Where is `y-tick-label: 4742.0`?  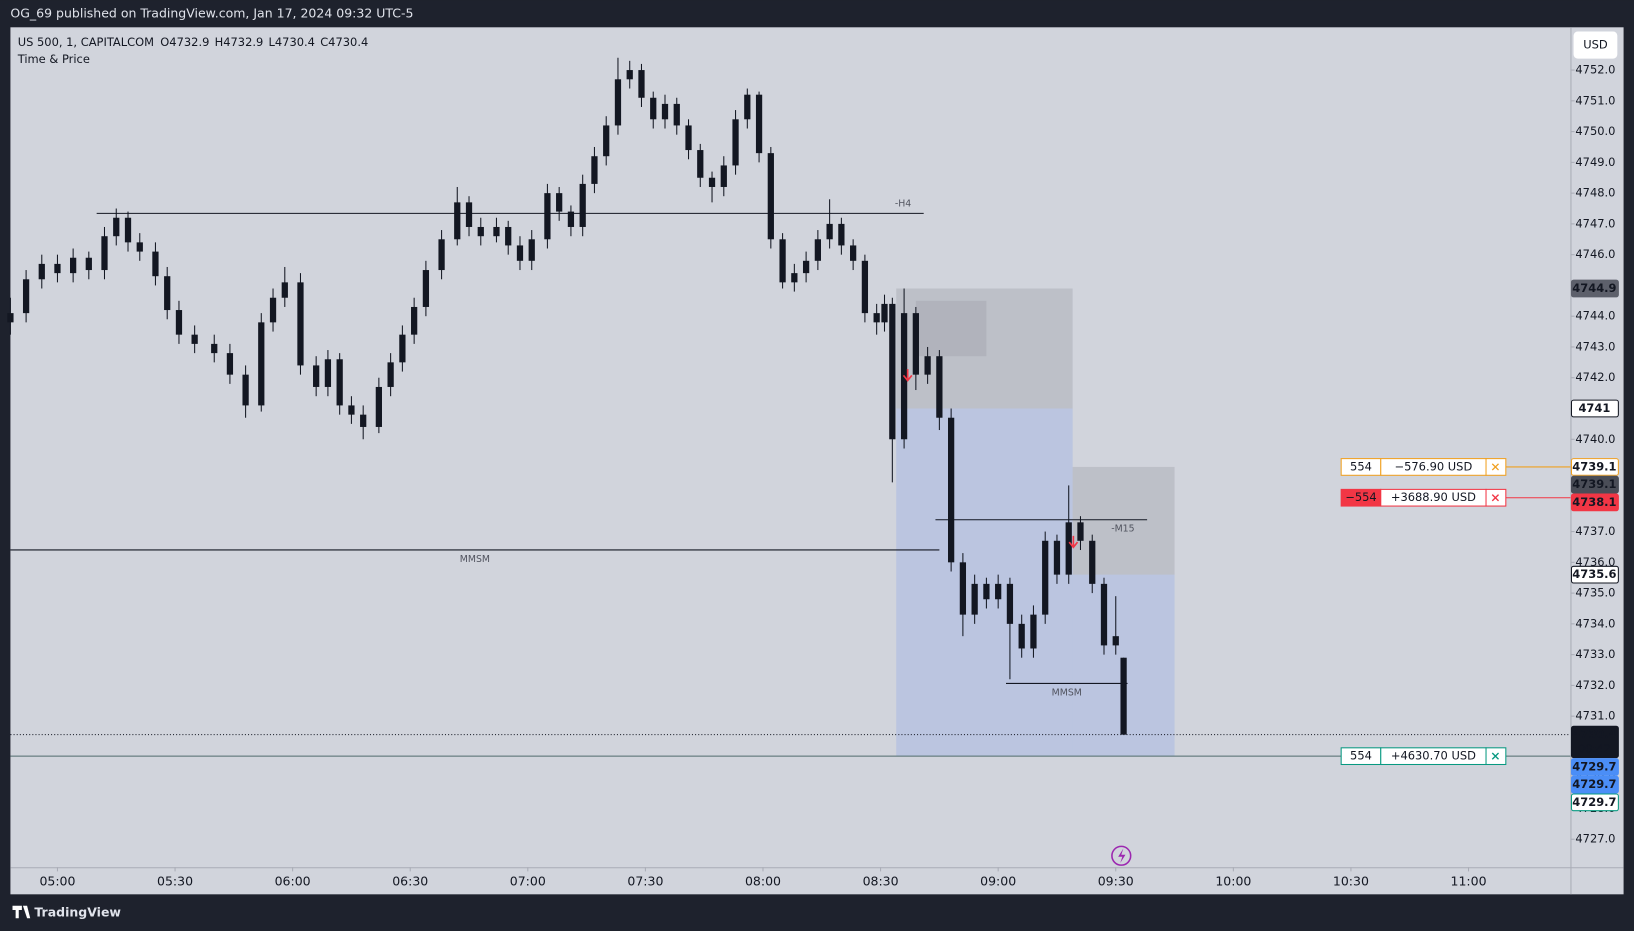 y-tick-label: 4742.0 is located at coordinates (1595, 377).